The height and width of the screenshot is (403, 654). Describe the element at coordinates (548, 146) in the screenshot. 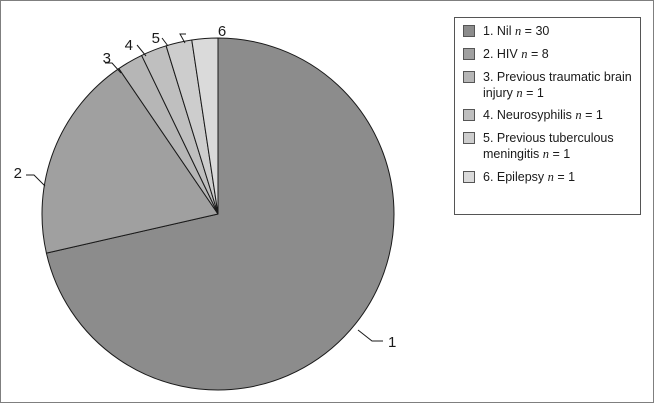

I see `legend-label-5: 5. Previous tuberculous meningitis n = 1` at that location.